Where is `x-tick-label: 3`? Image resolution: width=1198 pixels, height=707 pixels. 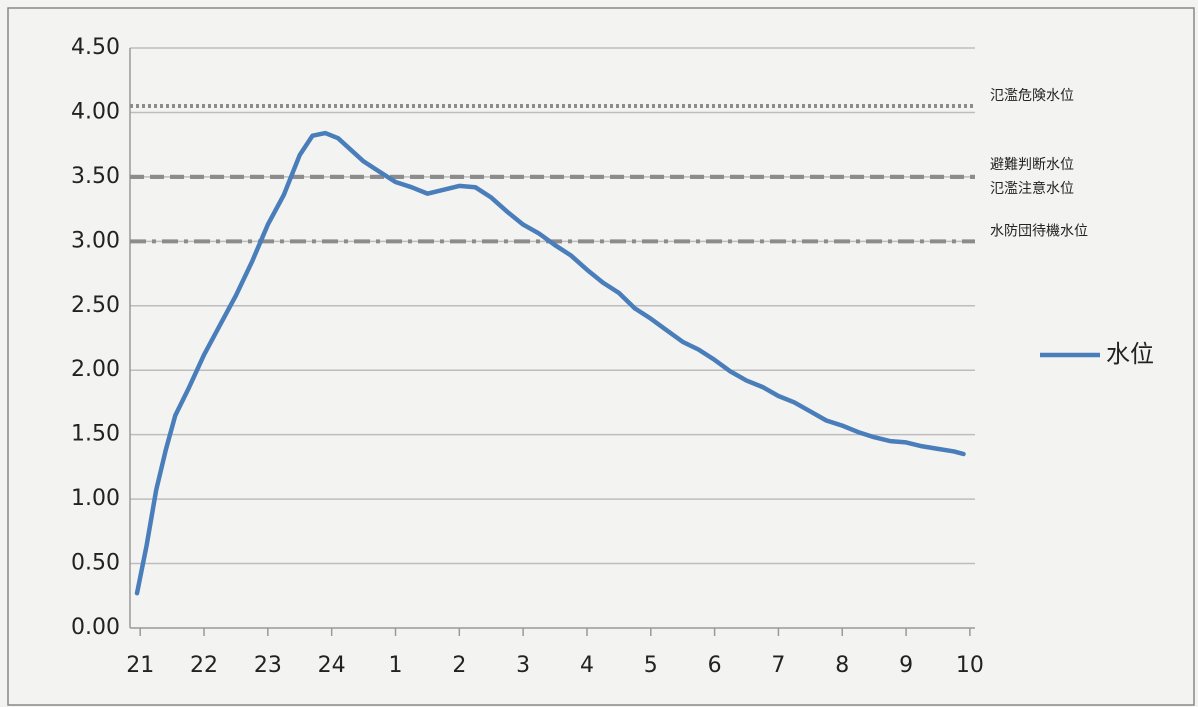 x-tick-label: 3 is located at coordinates (523, 665).